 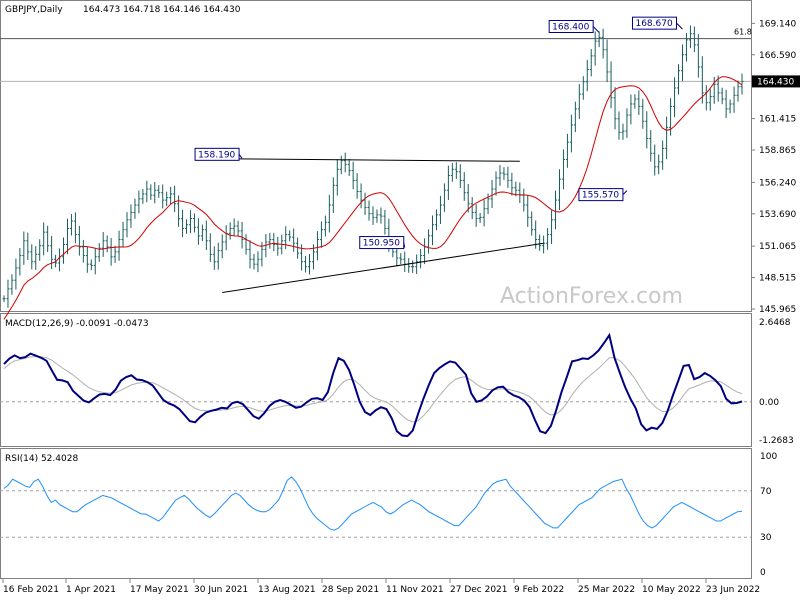 I want to click on x-tick-label: 9 Feb 2022, so click(x=539, y=590).